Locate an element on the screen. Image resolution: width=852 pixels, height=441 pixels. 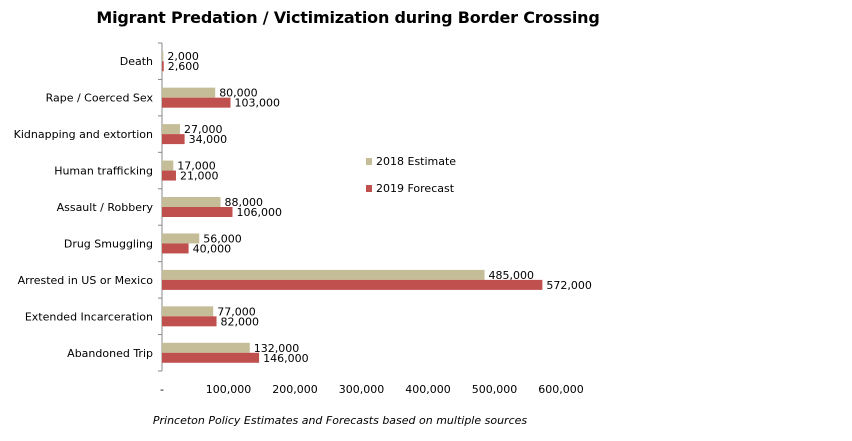
value-label-2019: 103,000 is located at coordinates (257, 103).